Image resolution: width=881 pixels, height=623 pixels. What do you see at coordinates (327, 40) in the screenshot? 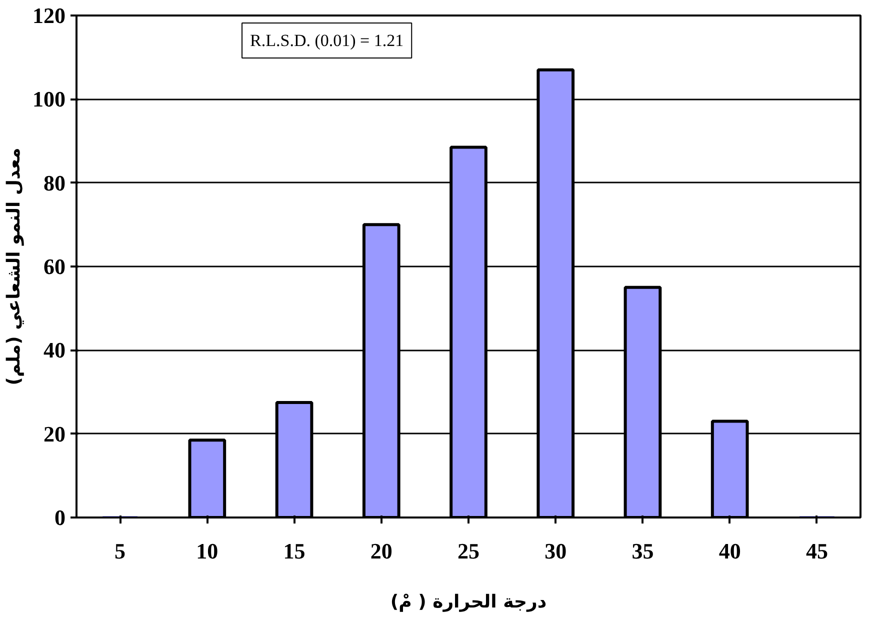
I see `annotation: R.L.S.D. (0.01) = 1.21` at bounding box center [327, 40].